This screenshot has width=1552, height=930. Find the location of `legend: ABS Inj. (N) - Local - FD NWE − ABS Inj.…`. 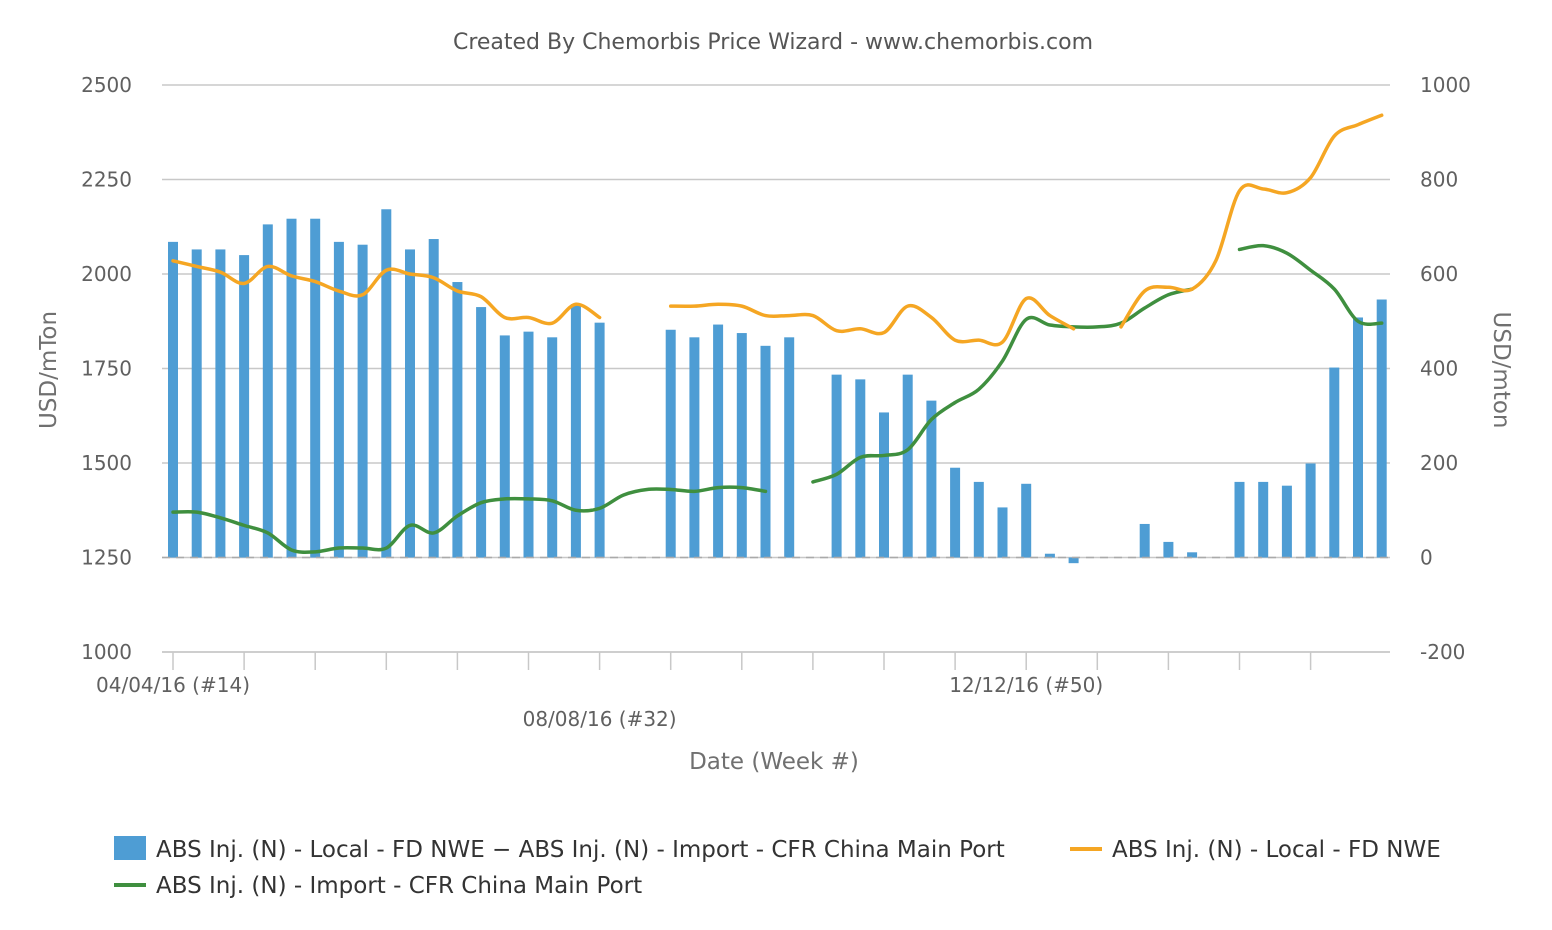

legend: ABS Inj. (N) - Local - FD NWE − ABS Inj.… is located at coordinates (777, 867).